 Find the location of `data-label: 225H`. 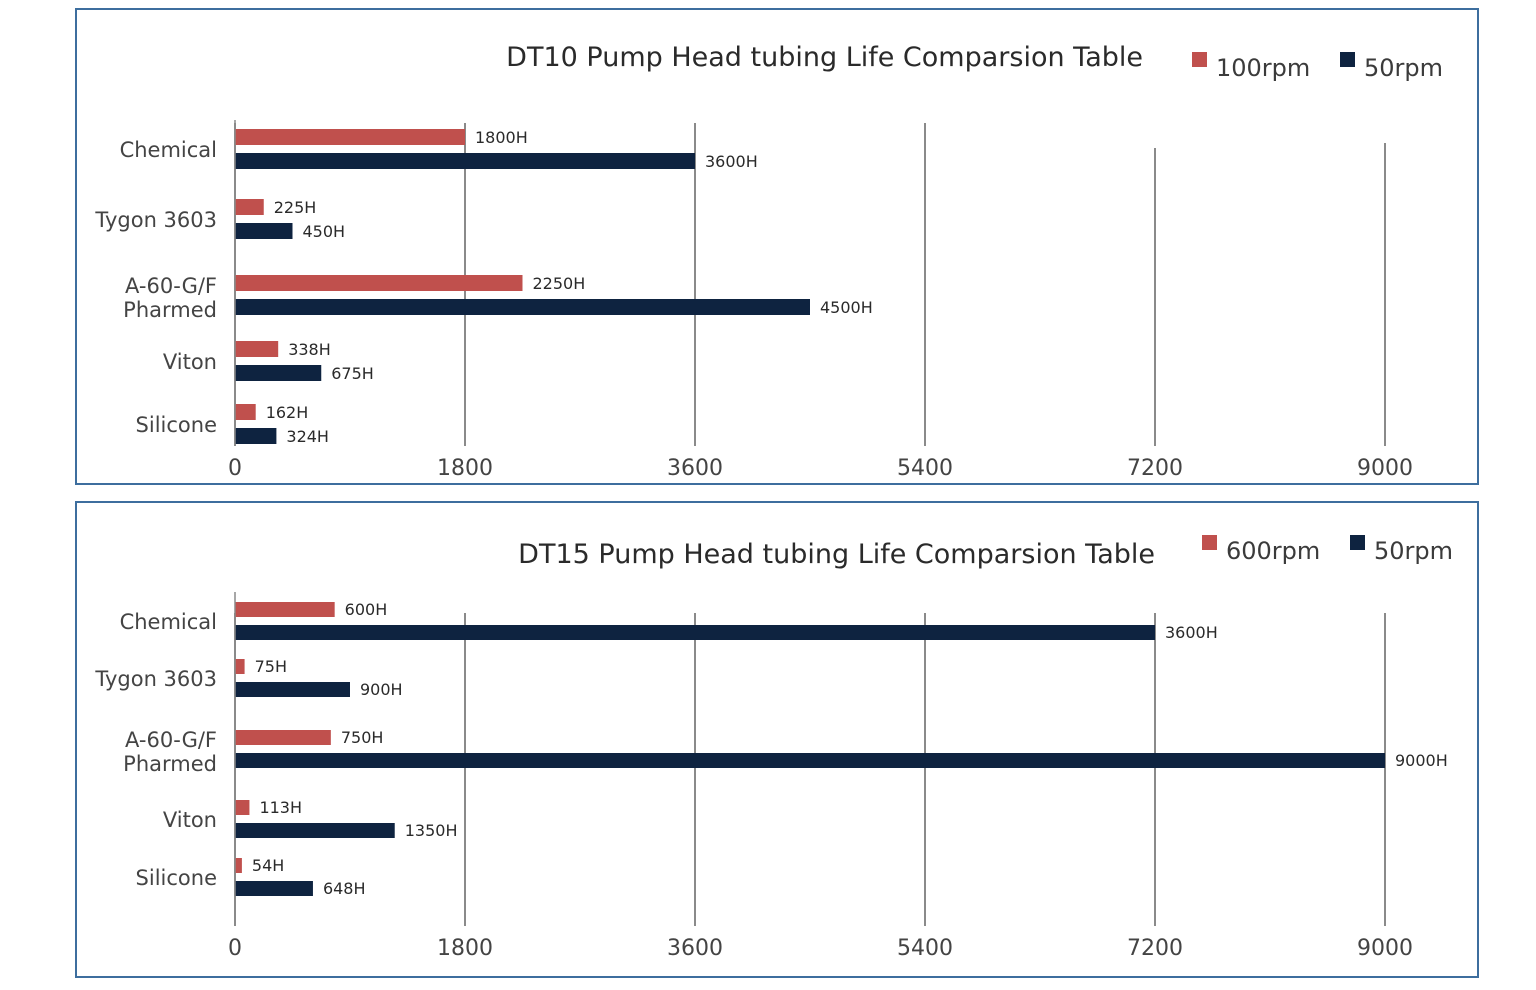

data-label: 225H is located at coordinates (295, 207).